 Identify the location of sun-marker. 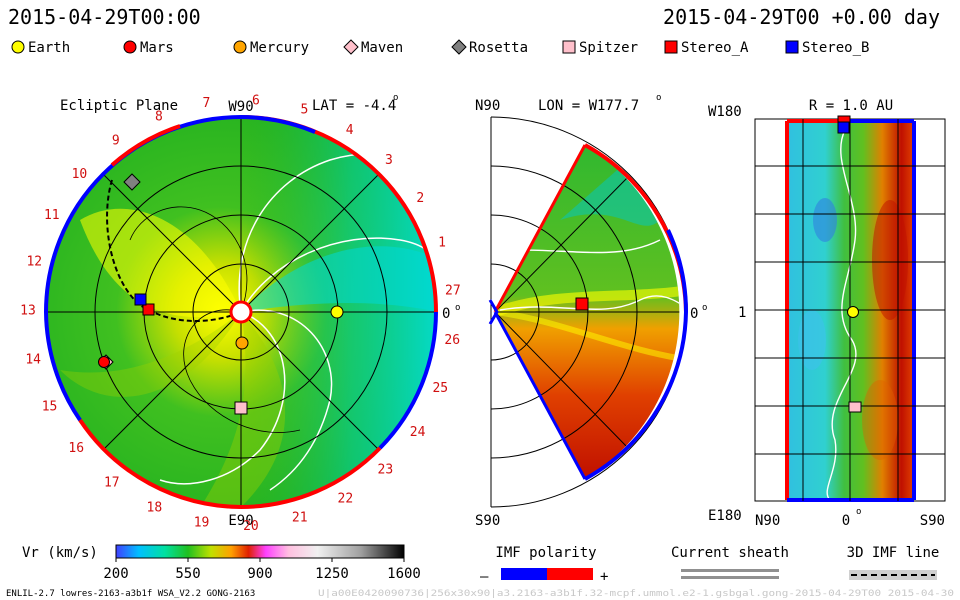
(241, 312).